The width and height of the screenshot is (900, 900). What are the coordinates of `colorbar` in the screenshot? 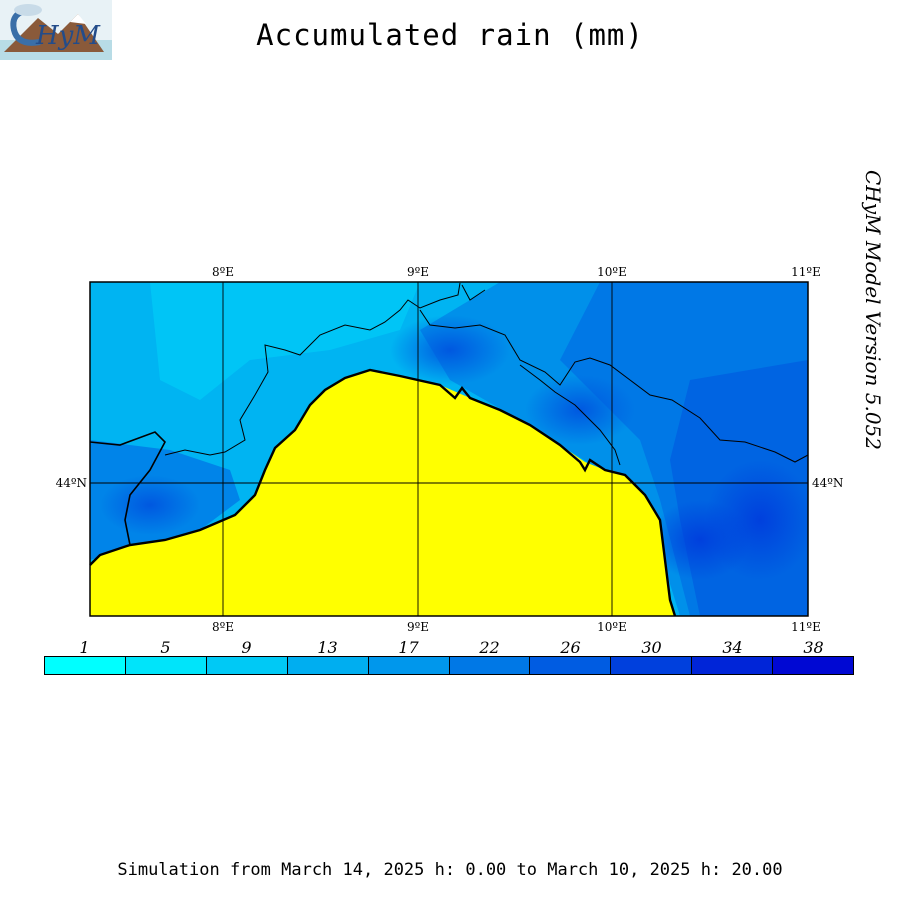 It's located at (449, 665).